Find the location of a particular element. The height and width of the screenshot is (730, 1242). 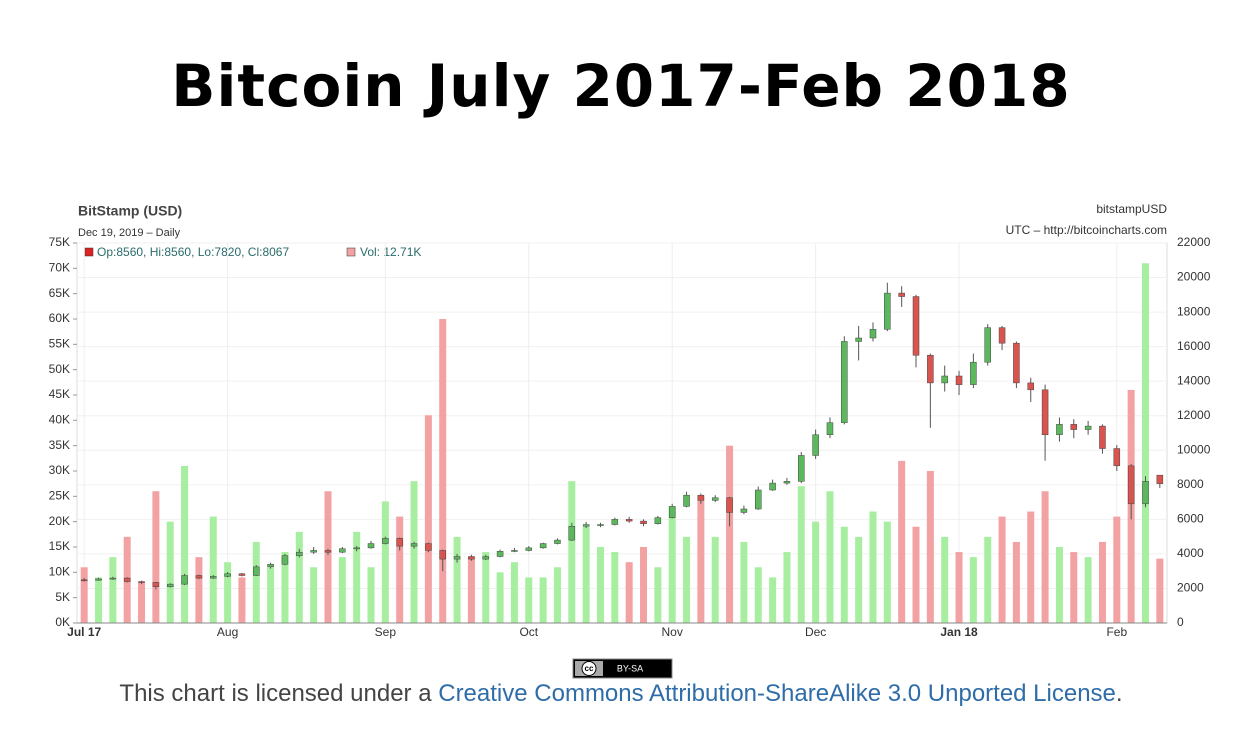

y-tick-label: 5K is located at coordinates (62, 597).